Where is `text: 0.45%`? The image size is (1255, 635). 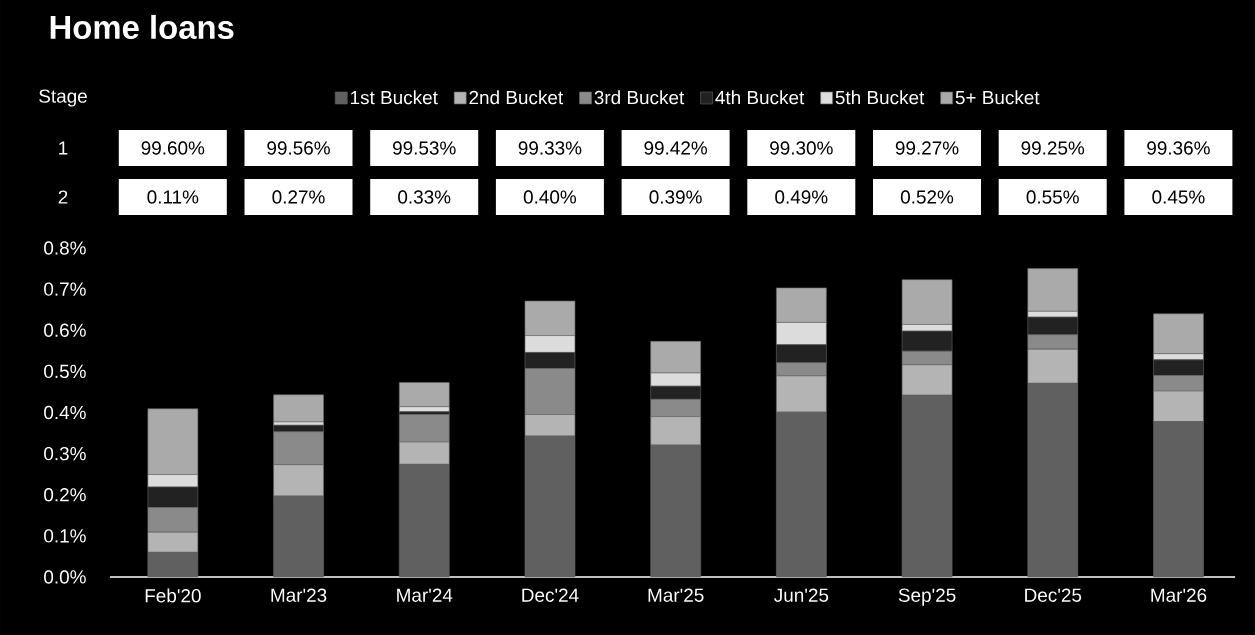 text: 0.45% is located at coordinates (1178, 197).